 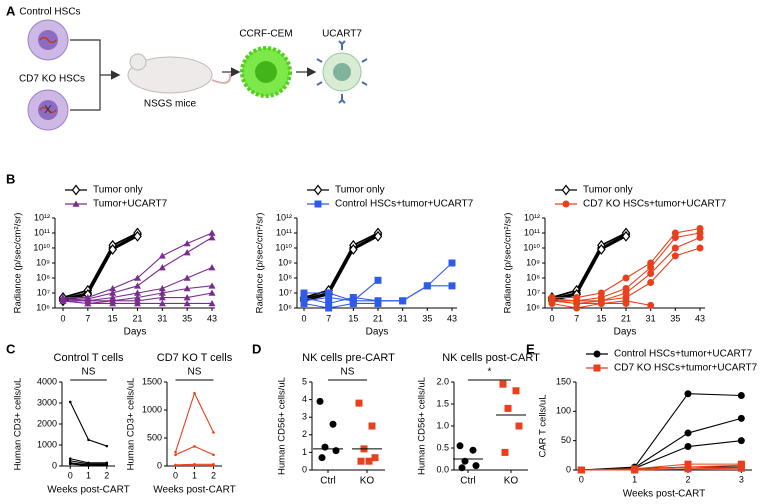 I want to click on y-tick-label: 2000, so click(x=47, y=423).